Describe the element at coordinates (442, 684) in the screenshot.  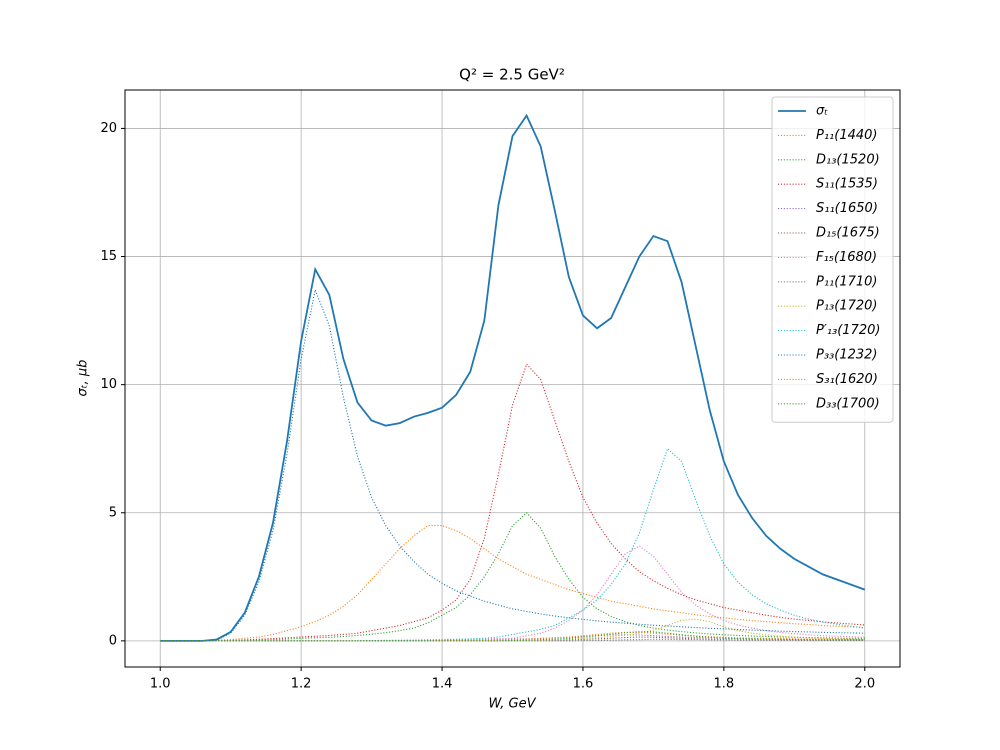
I see `x-tick-label: 1.4` at that location.